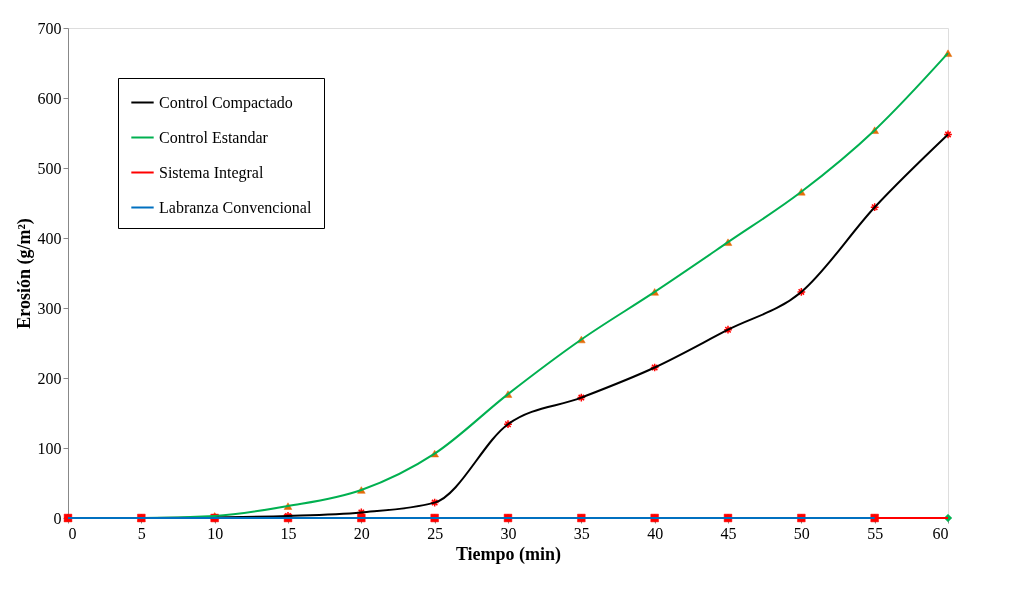 The width and height of the screenshot is (1009, 609). What do you see at coordinates (141, 533) in the screenshot?
I see `x-tick-label: 5` at bounding box center [141, 533].